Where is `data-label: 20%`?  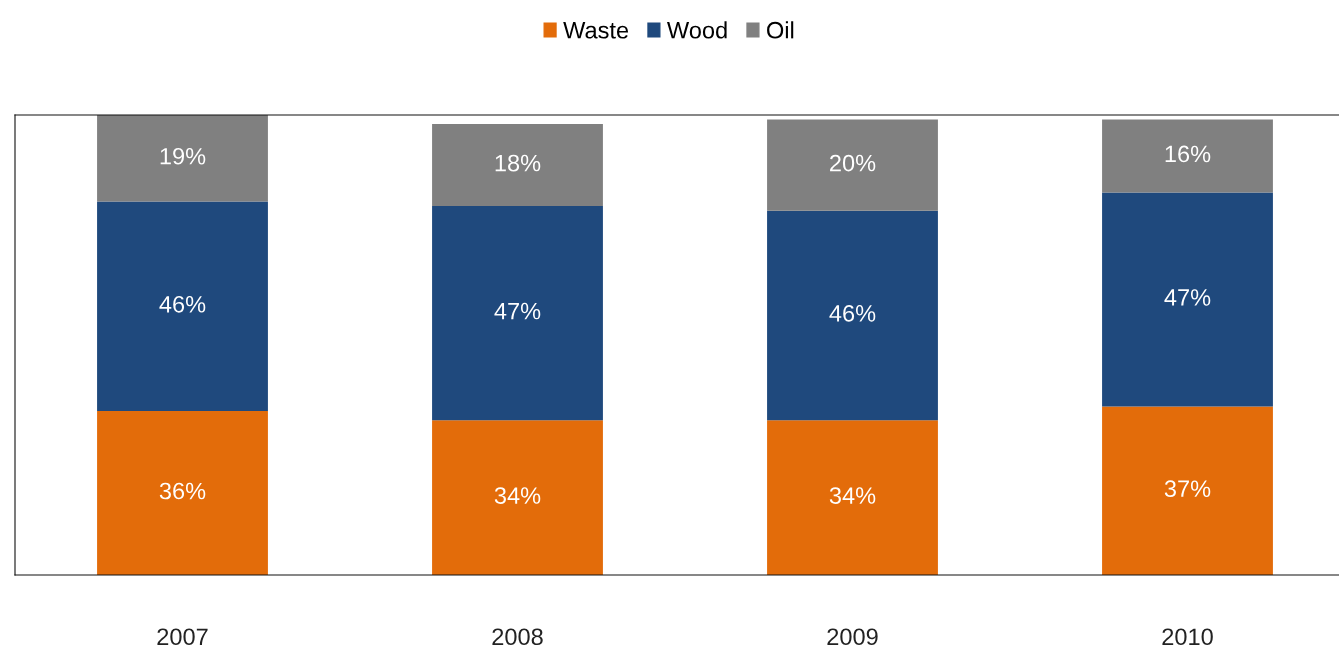
data-label: 20% is located at coordinates (853, 163).